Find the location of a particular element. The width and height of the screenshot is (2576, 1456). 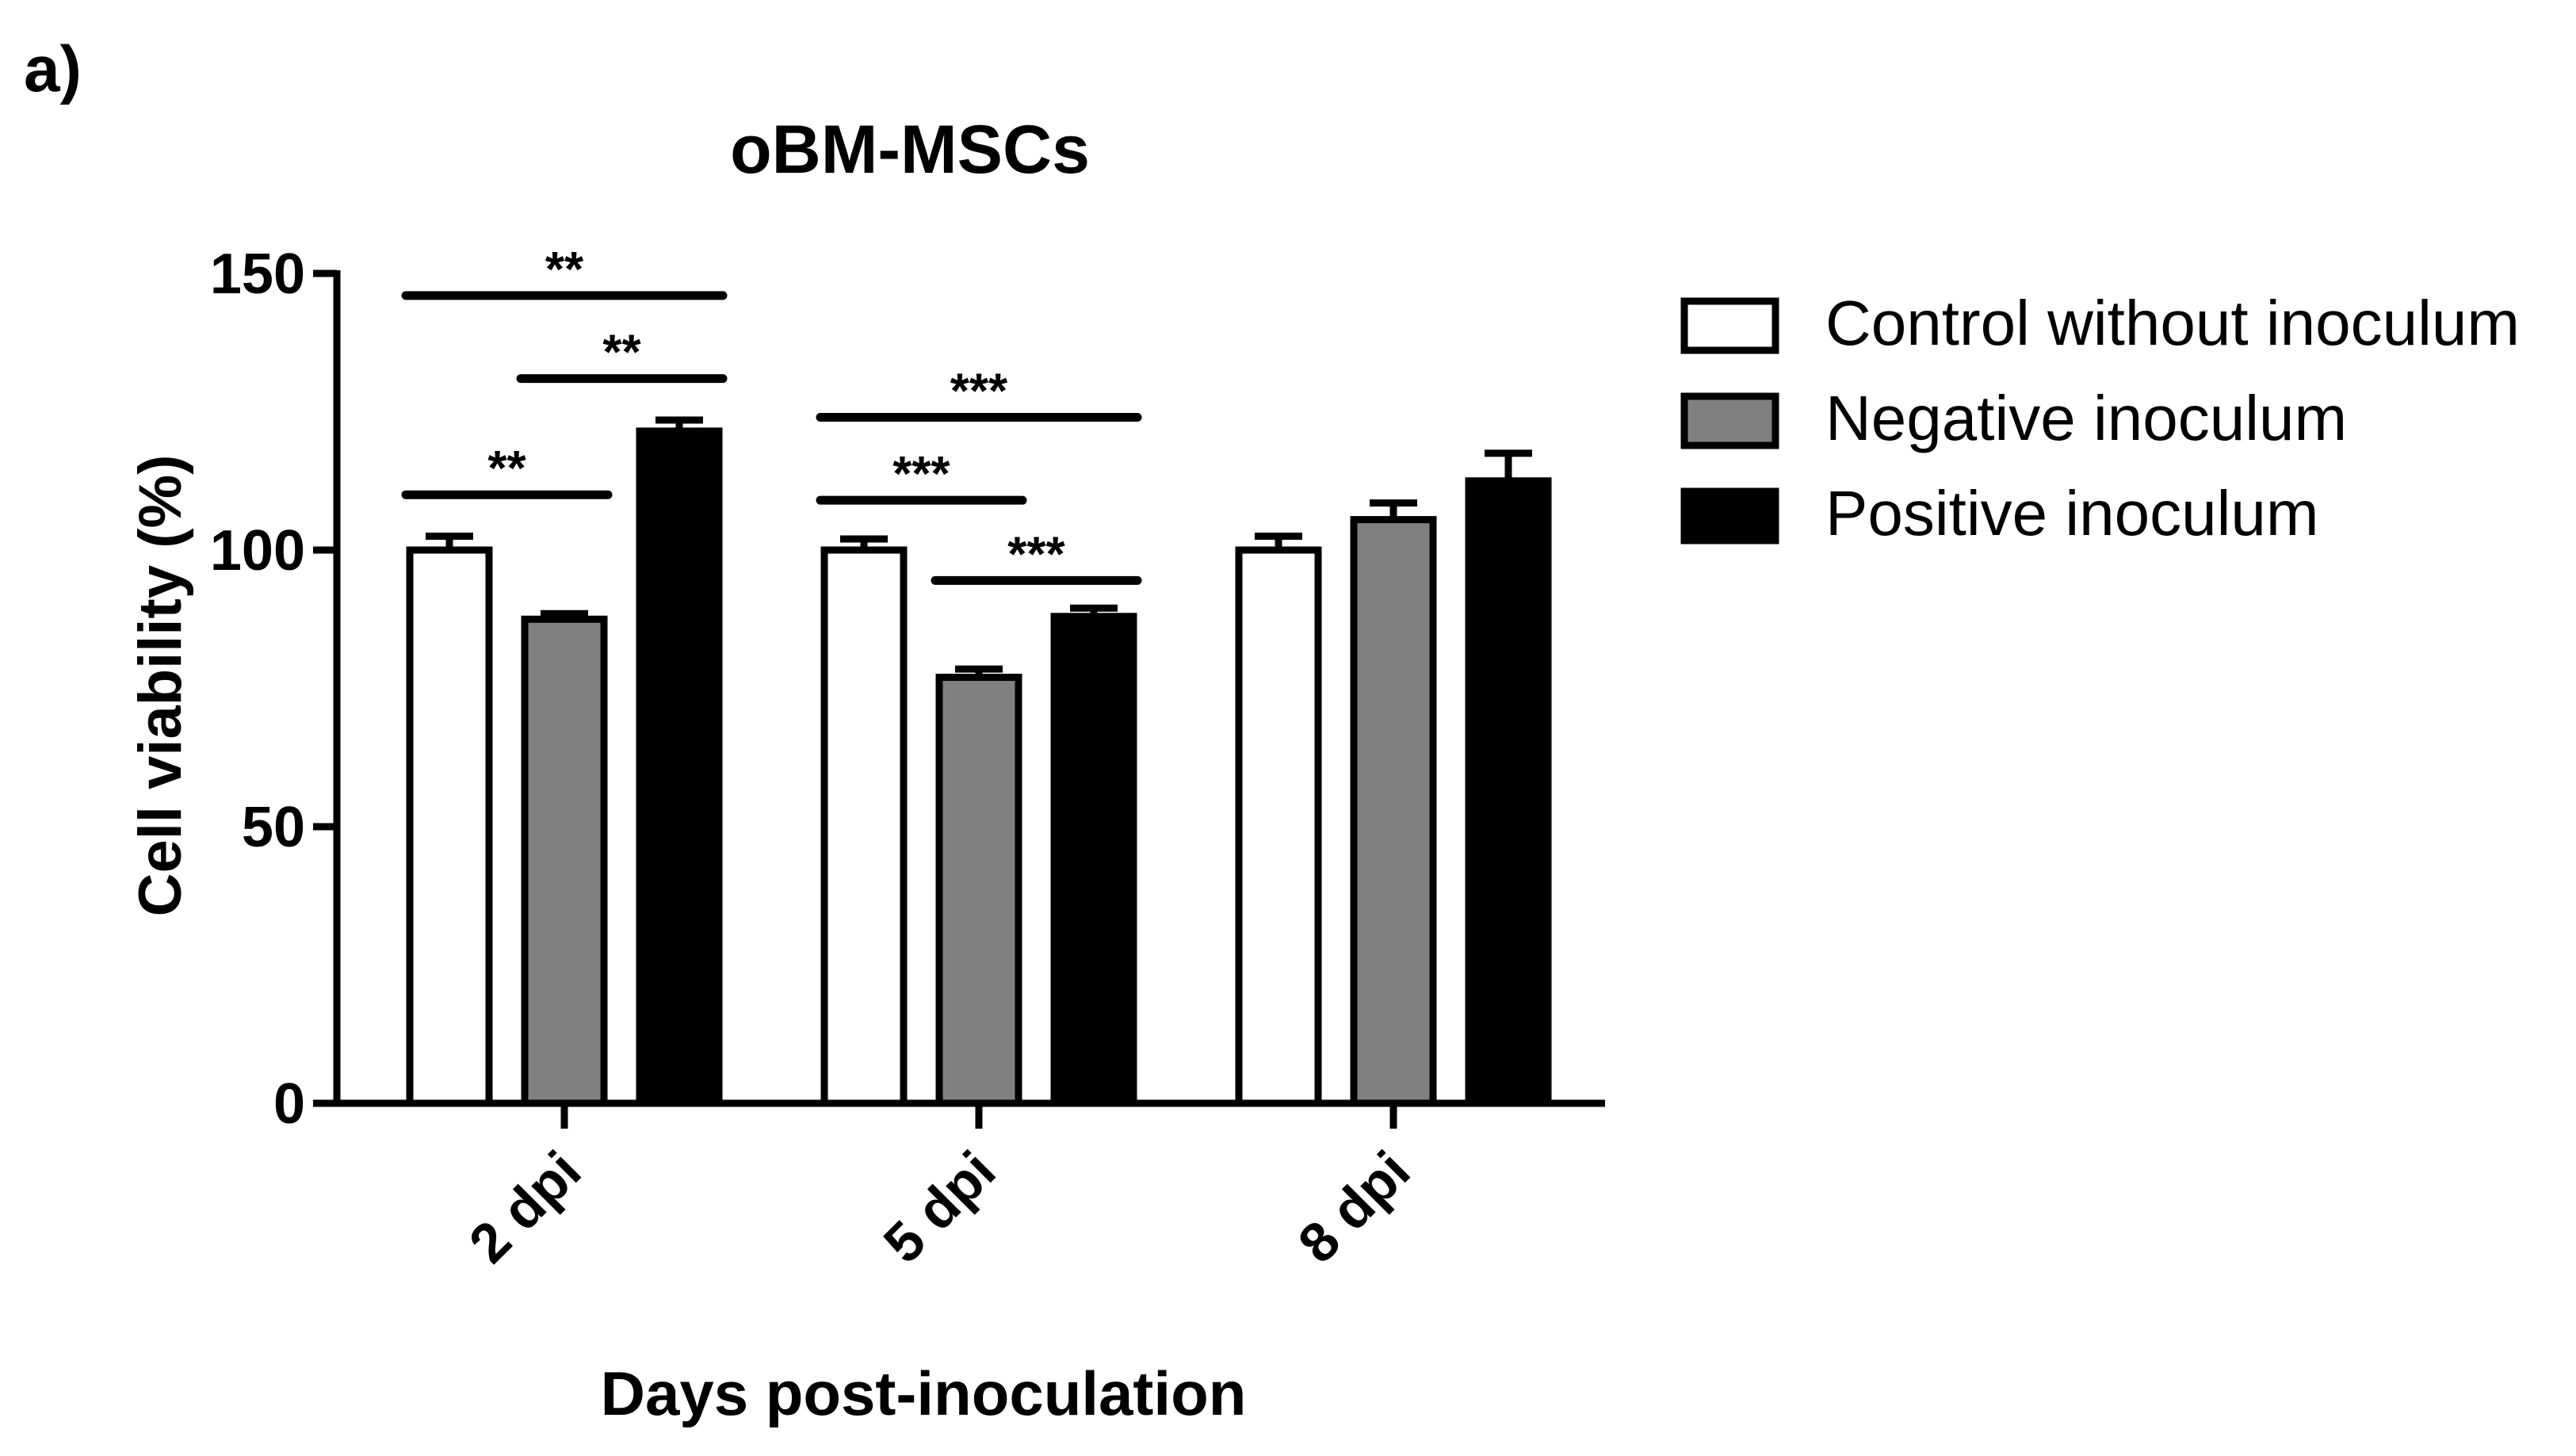

y-tick-label: 100 is located at coordinates (257, 551).